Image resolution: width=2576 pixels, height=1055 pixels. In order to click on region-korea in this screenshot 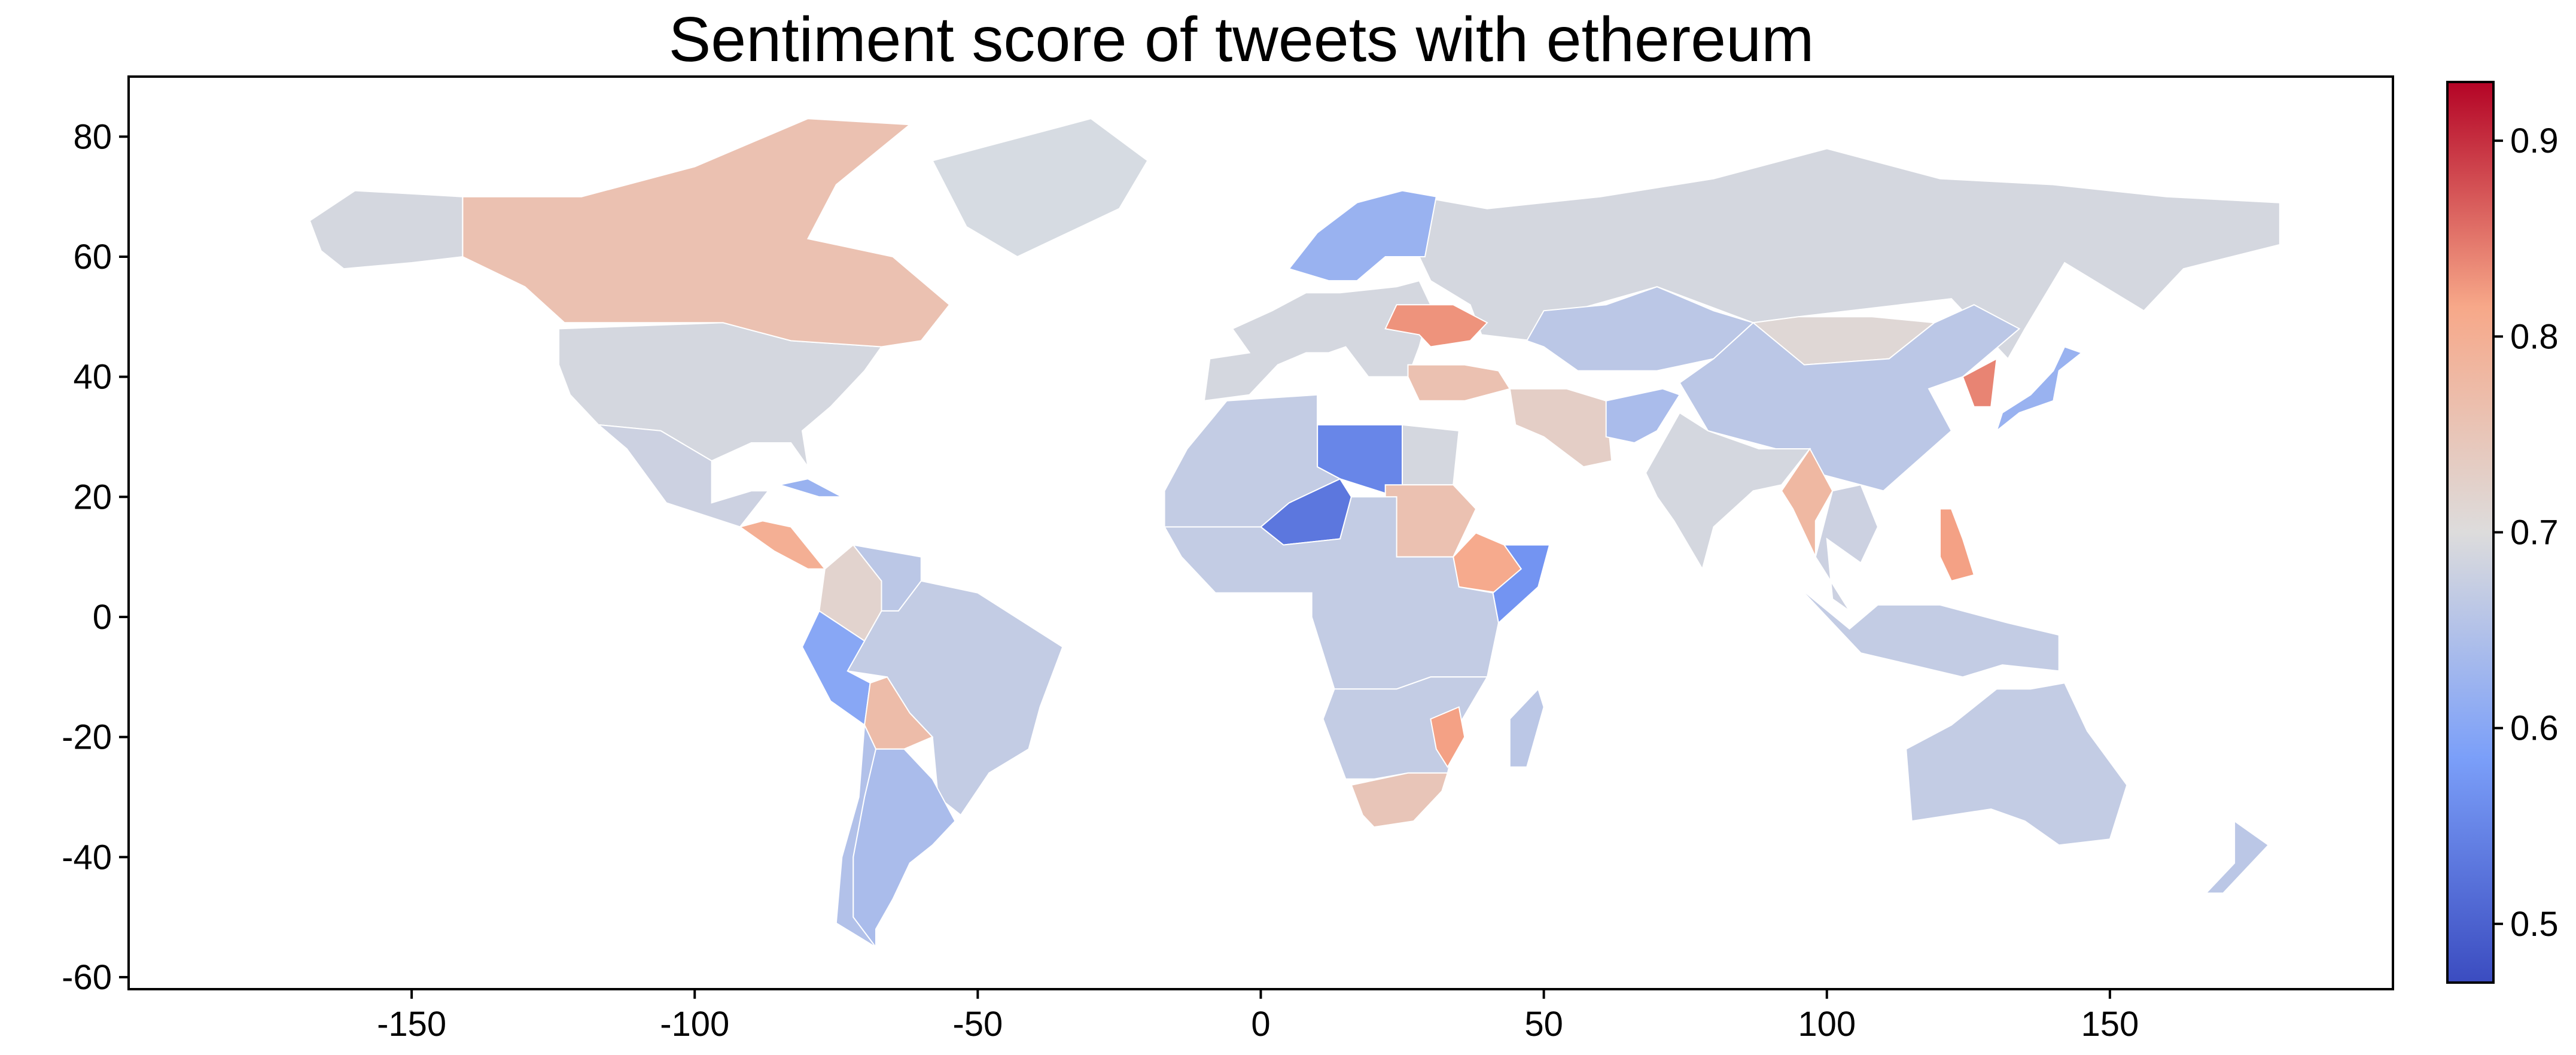, I will do `click(1980, 382)`.